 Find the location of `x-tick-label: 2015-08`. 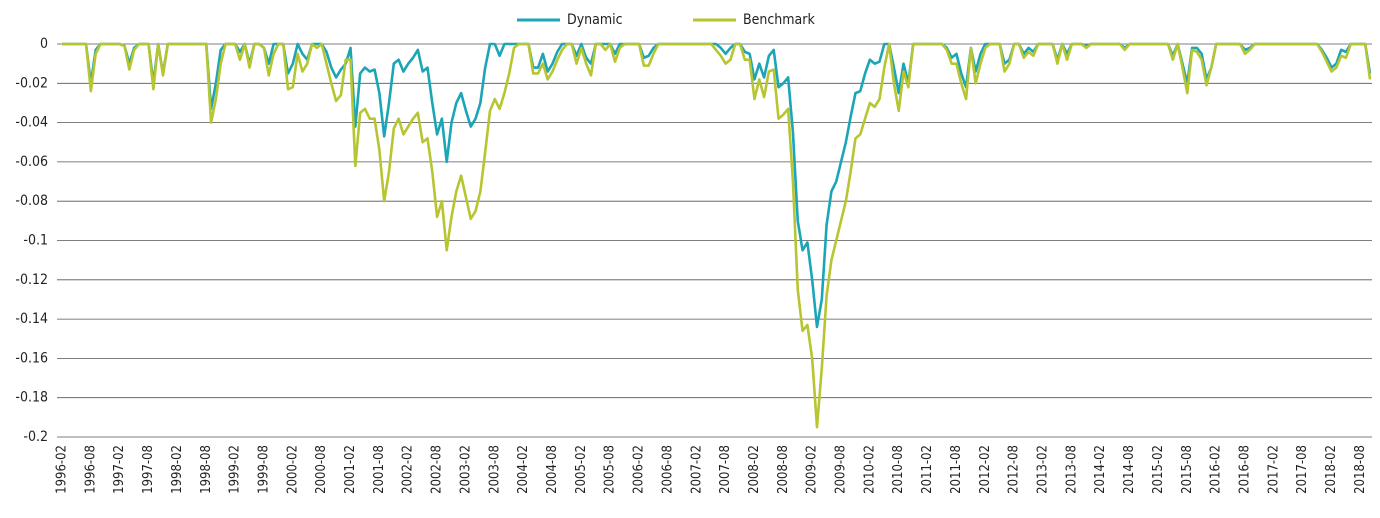

x-tick-label: 2015-08 is located at coordinates (1187, 469).